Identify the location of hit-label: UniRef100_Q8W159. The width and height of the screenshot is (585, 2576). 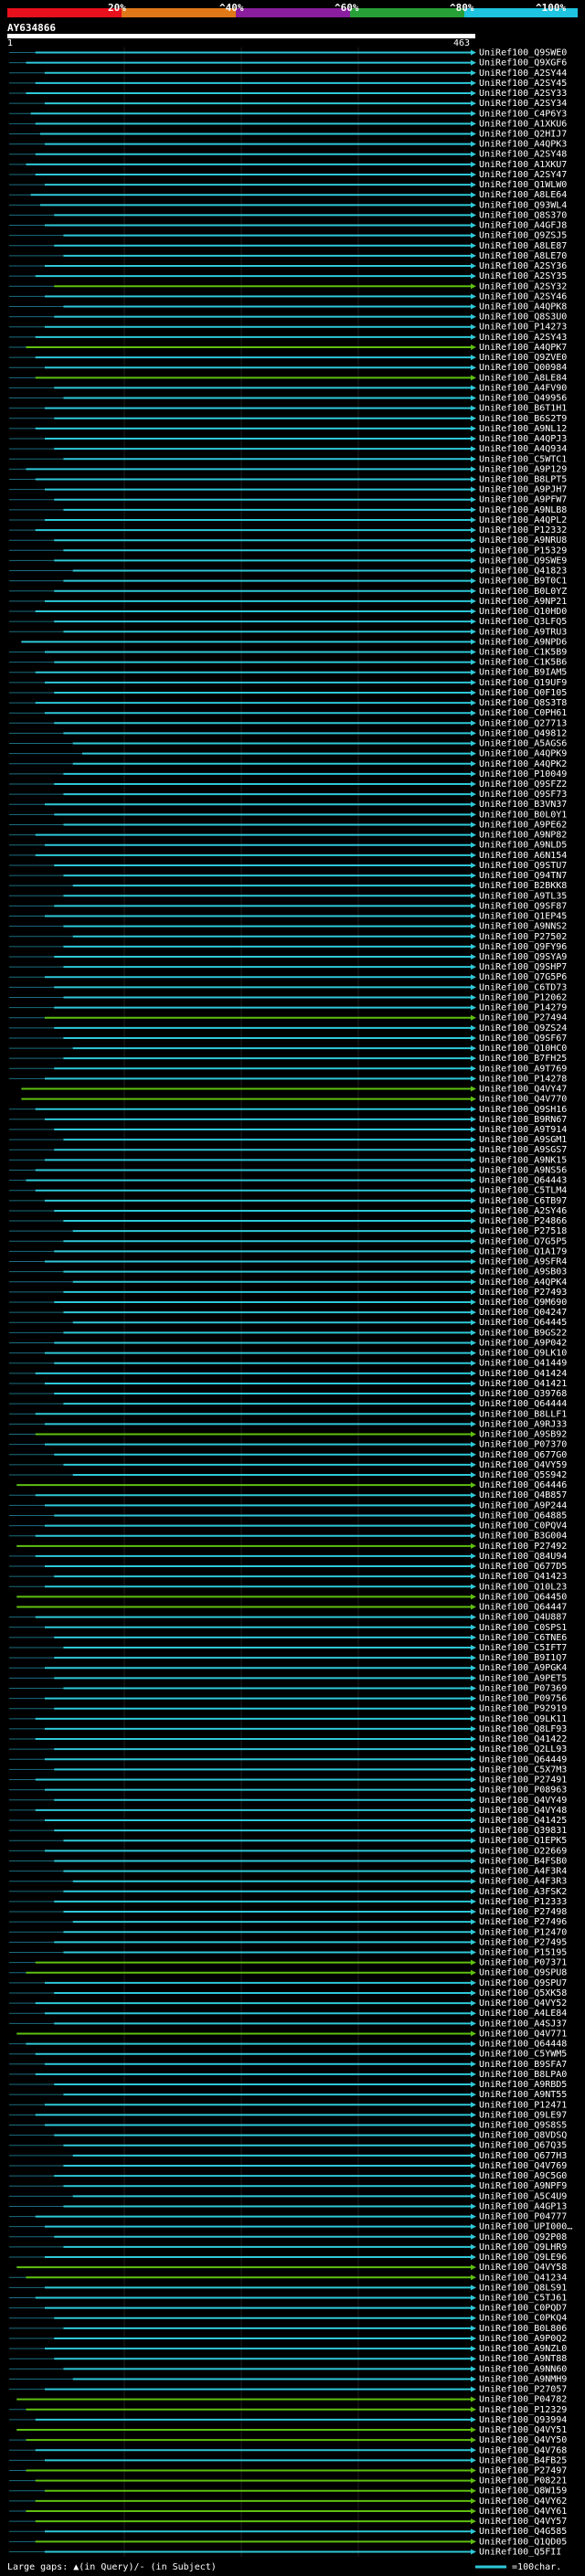
(523, 2491).